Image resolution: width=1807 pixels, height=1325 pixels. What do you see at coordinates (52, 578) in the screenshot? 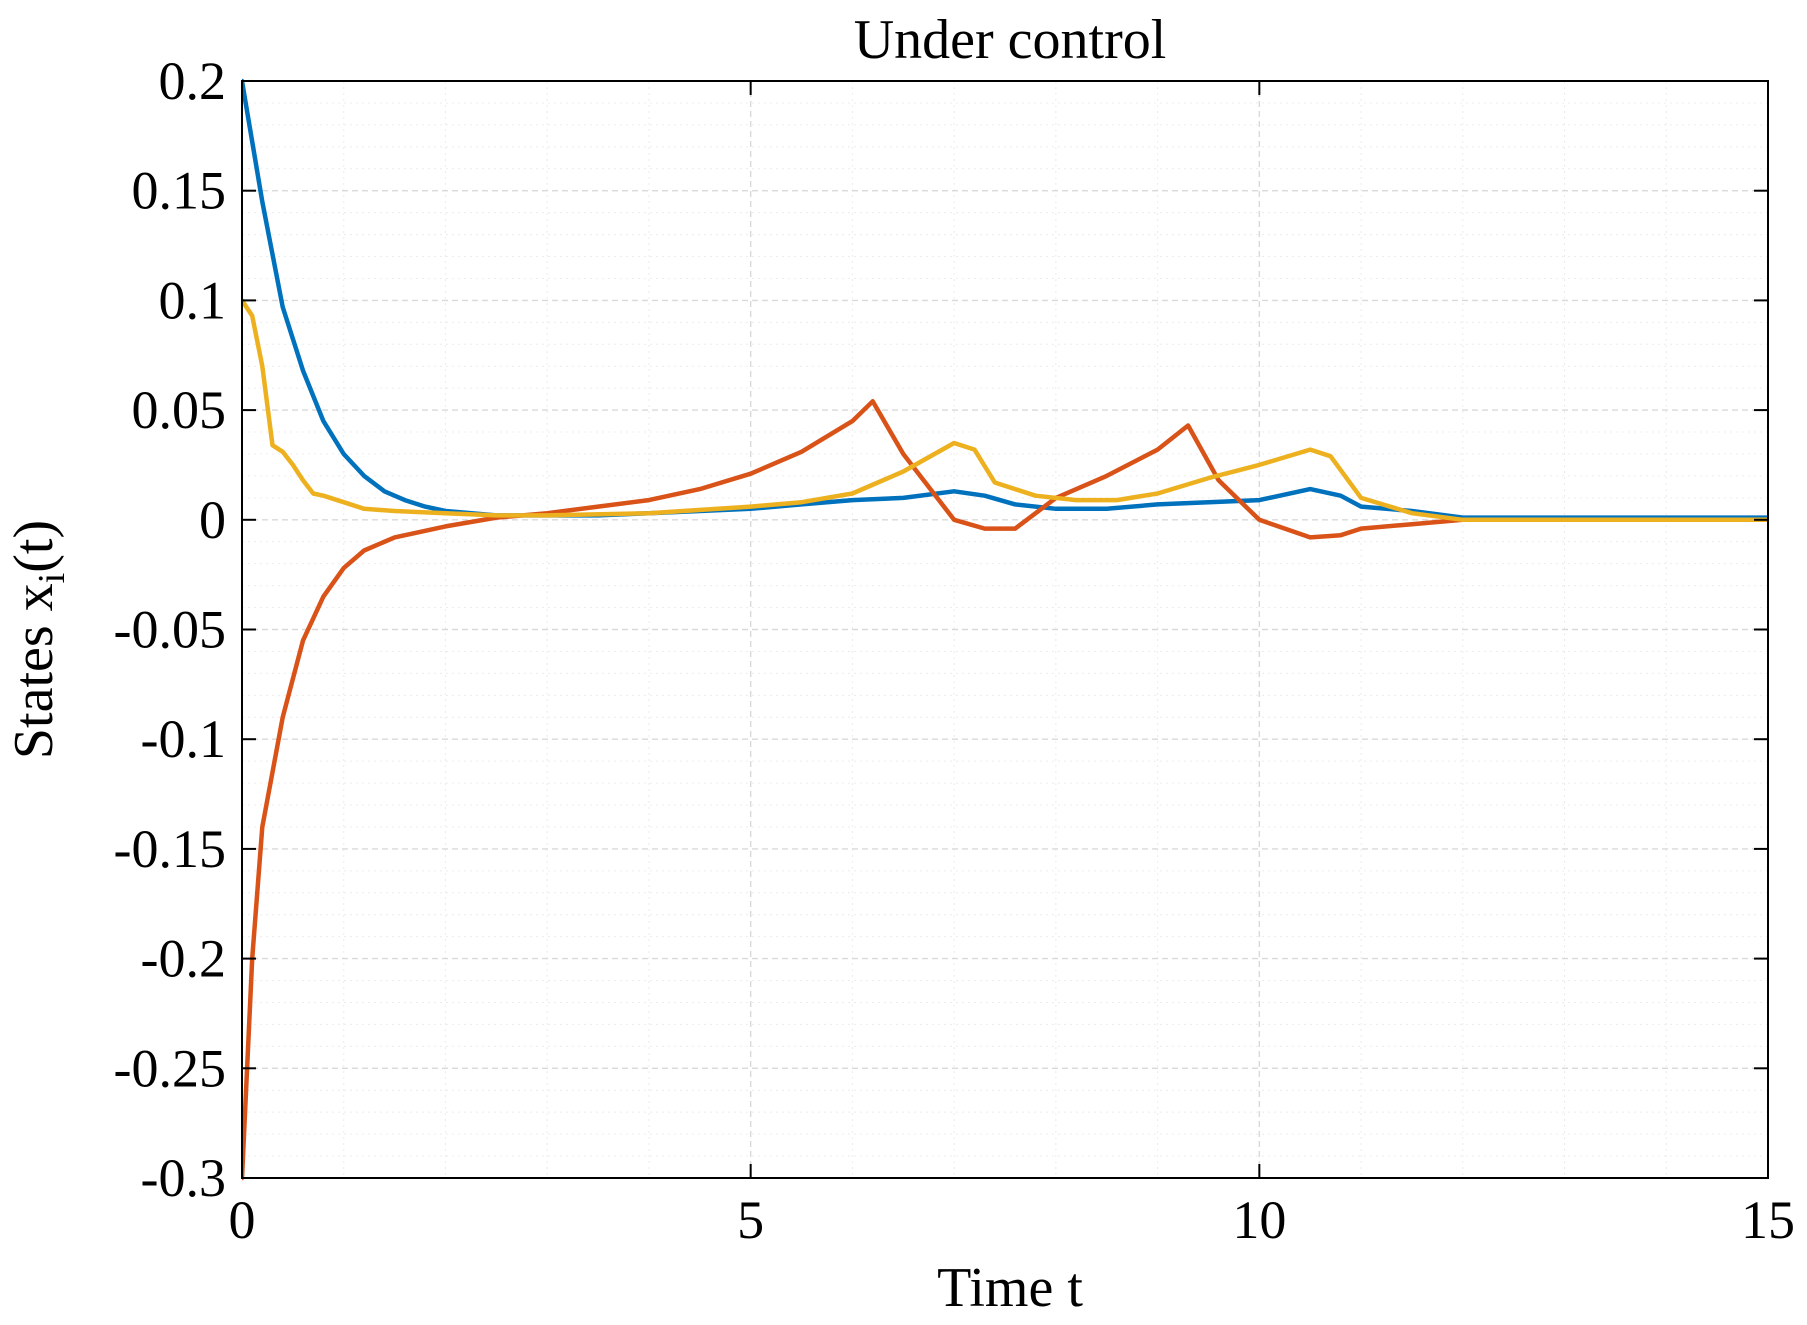
I see `y-axis-title-subscript: i` at bounding box center [52, 578].